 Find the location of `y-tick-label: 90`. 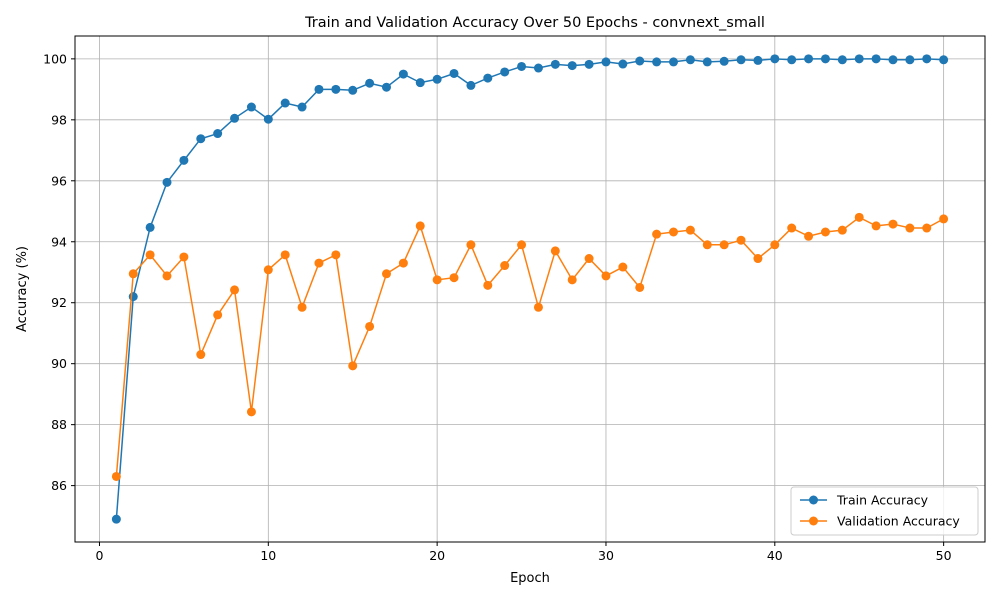

y-tick-label: 90 is located at coordinates (59, 363).